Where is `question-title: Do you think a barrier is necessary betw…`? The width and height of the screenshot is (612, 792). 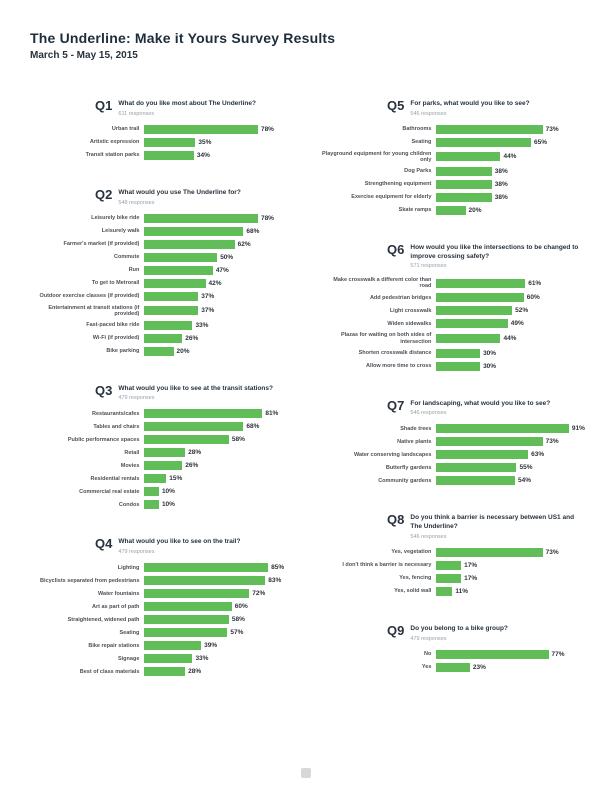
question-title: Do you think a barrier is necessary betw… is located at coordinates (492, 522).